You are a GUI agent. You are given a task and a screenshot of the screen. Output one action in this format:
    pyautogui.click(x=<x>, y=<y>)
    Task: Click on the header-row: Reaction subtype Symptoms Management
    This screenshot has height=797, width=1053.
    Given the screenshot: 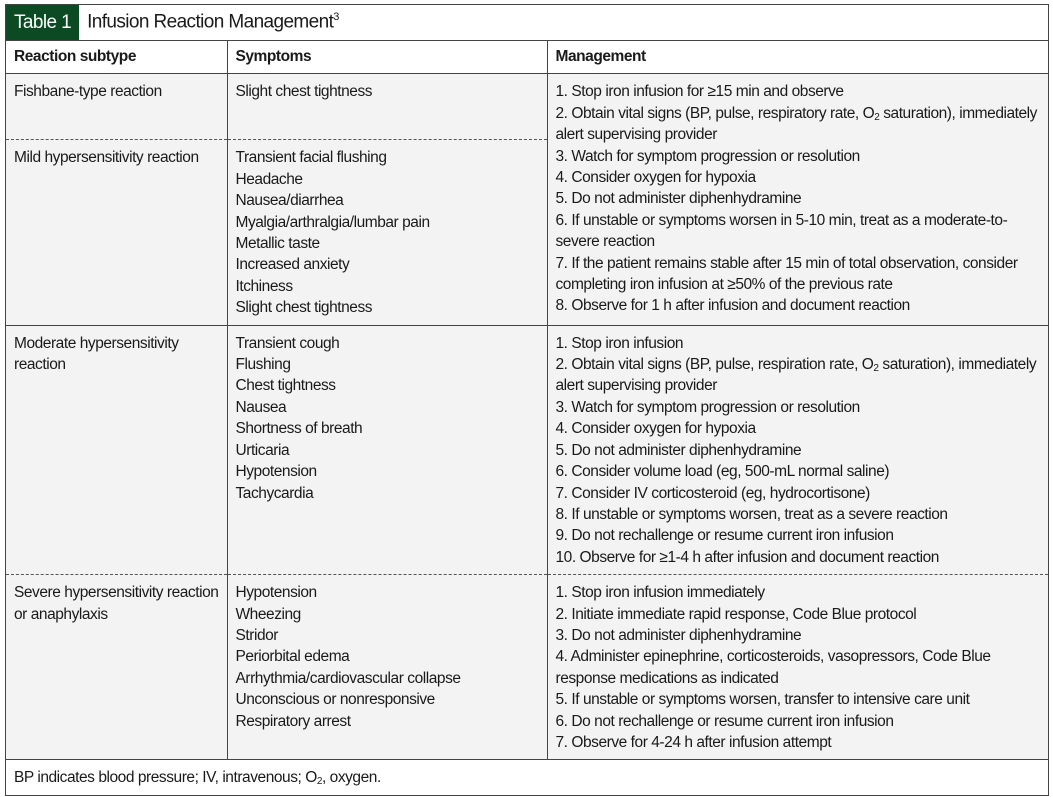 What is the action you would take?
    pyautogui.click(x=527, y=58)
    